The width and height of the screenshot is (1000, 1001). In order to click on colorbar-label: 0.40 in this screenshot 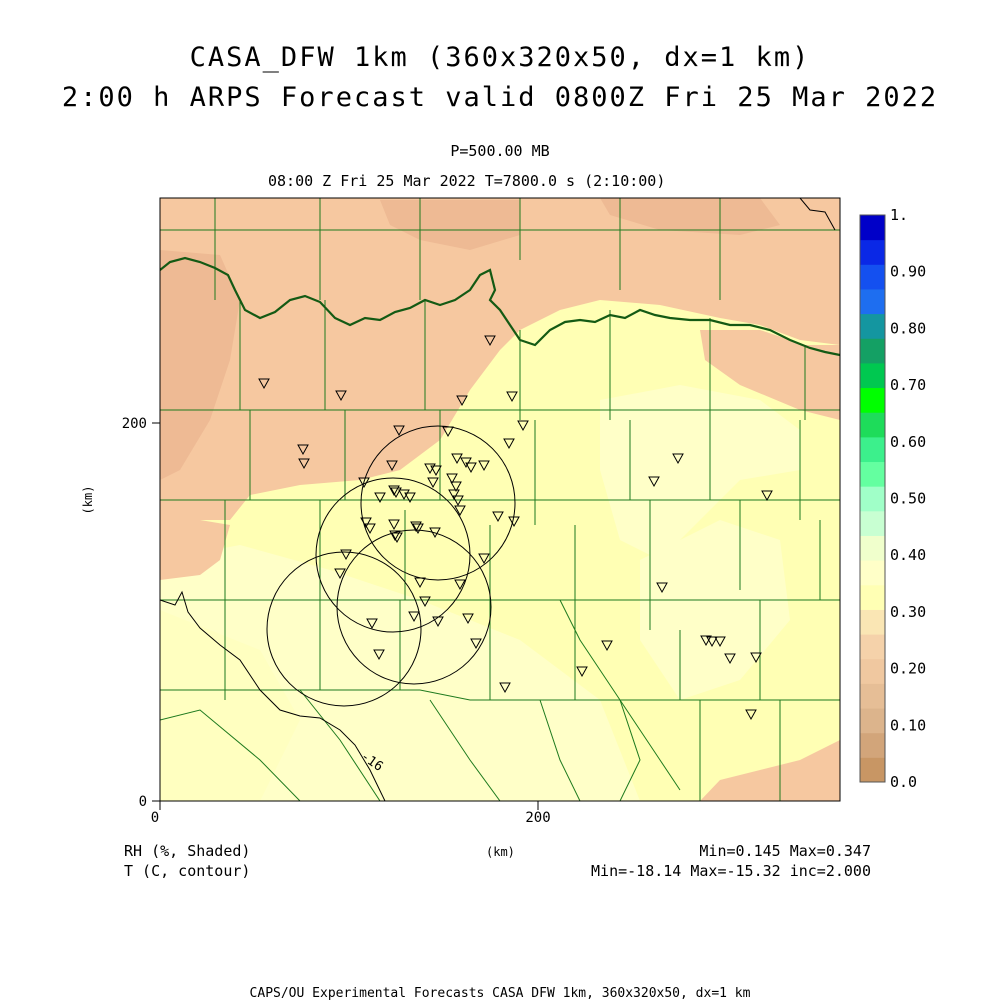, I will do `click(908, 555)`.